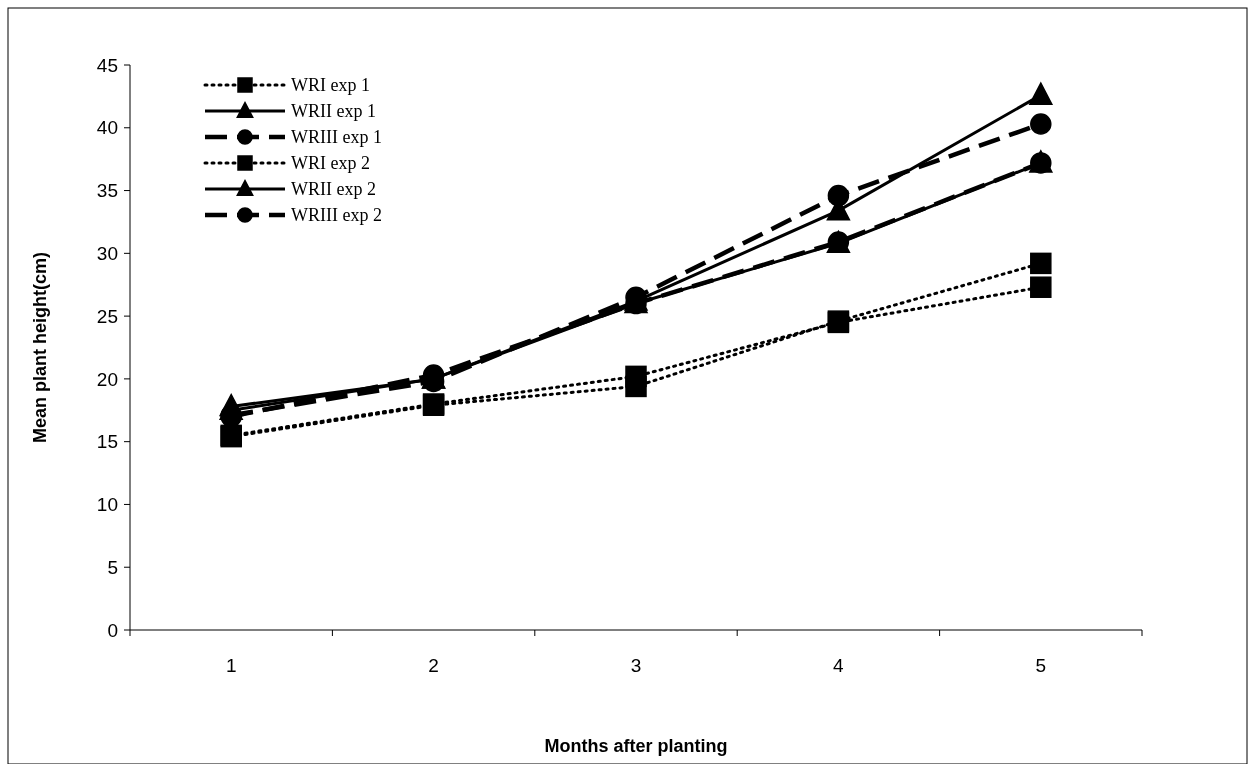 The height and width of the screenshot is (764, 1255). Describe the element at coordinates (636, 746) in the screenshot. I see `x-axis-title: Months after planting` at that location.